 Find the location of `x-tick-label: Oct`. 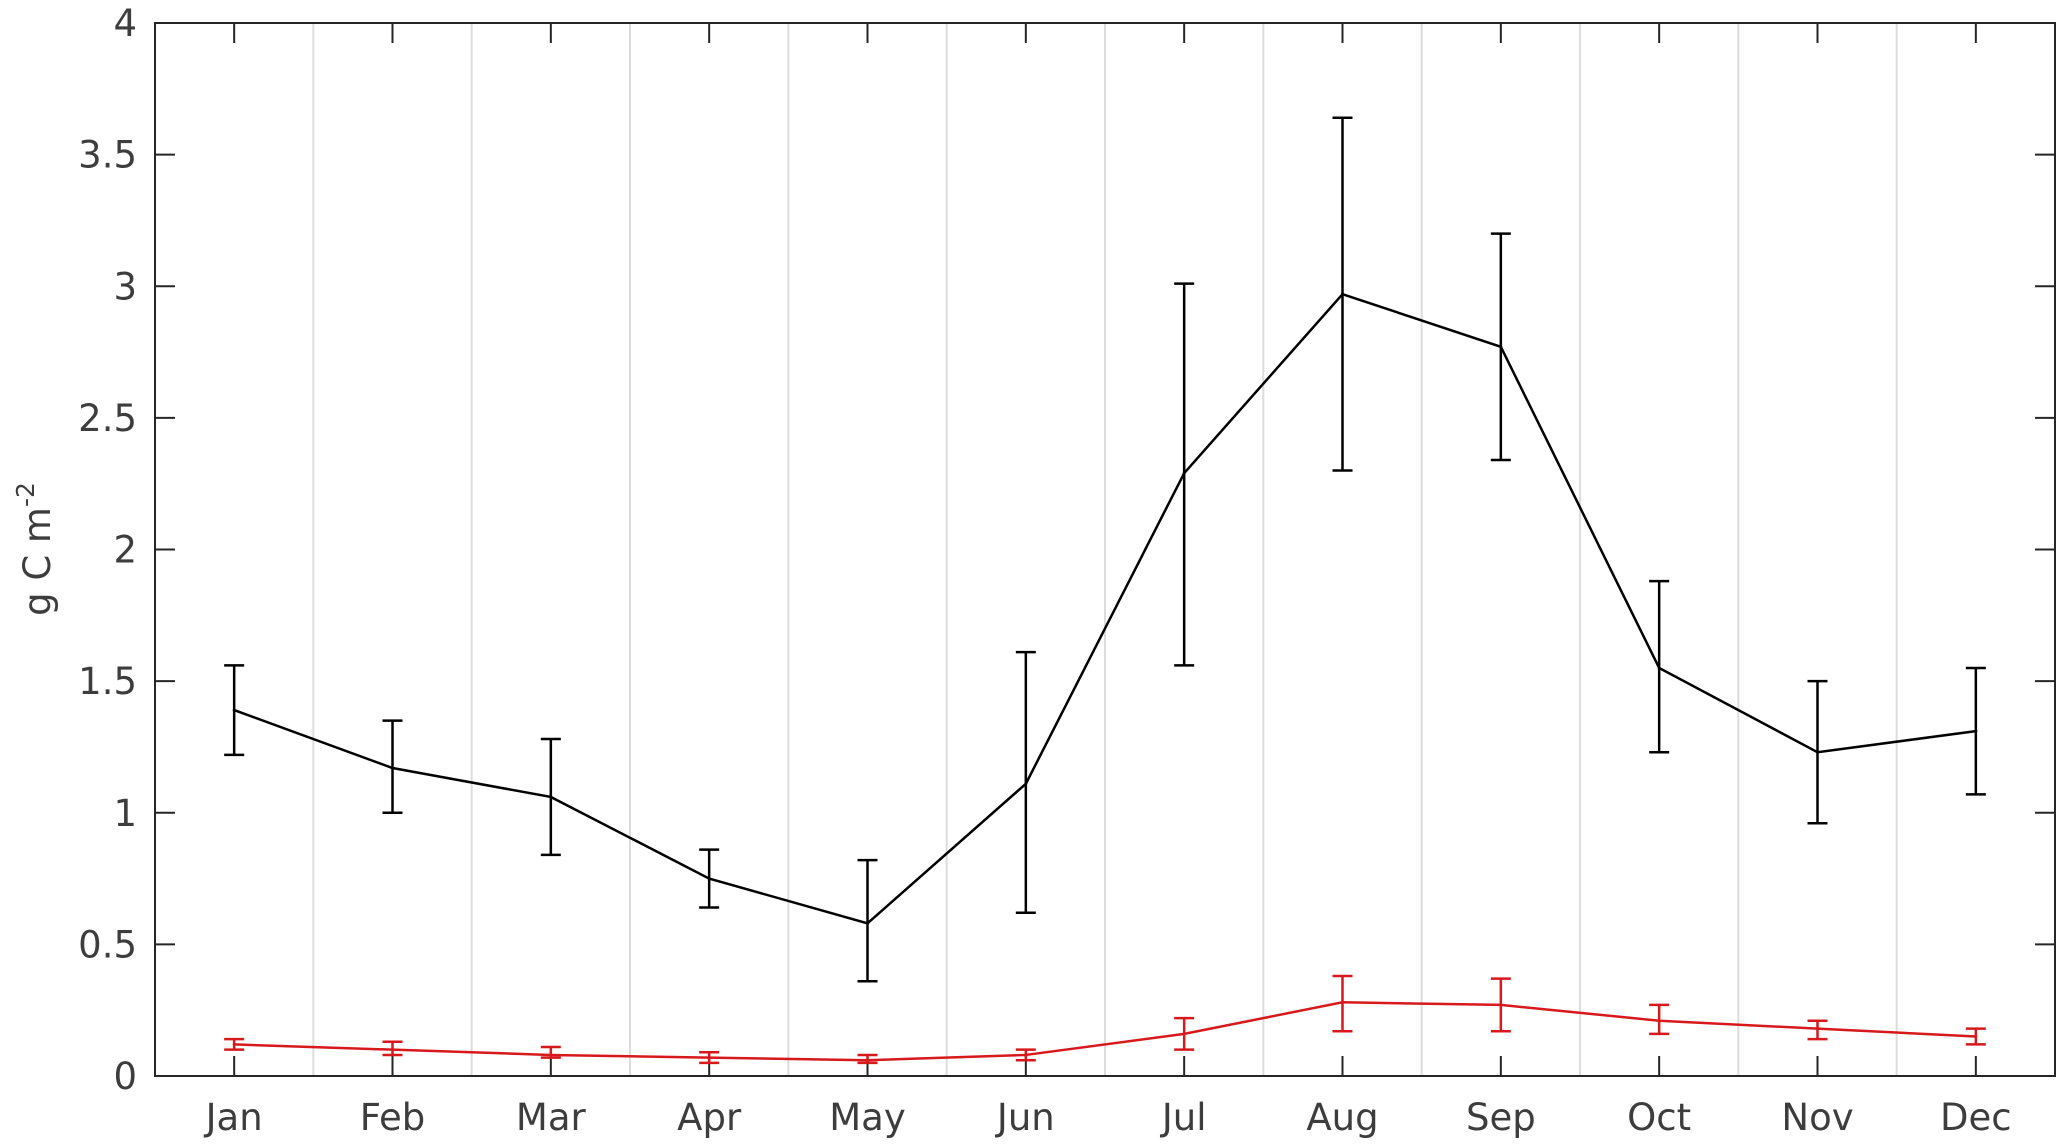

x-tick-label: Oct is located at coordinates (1659, 1117).